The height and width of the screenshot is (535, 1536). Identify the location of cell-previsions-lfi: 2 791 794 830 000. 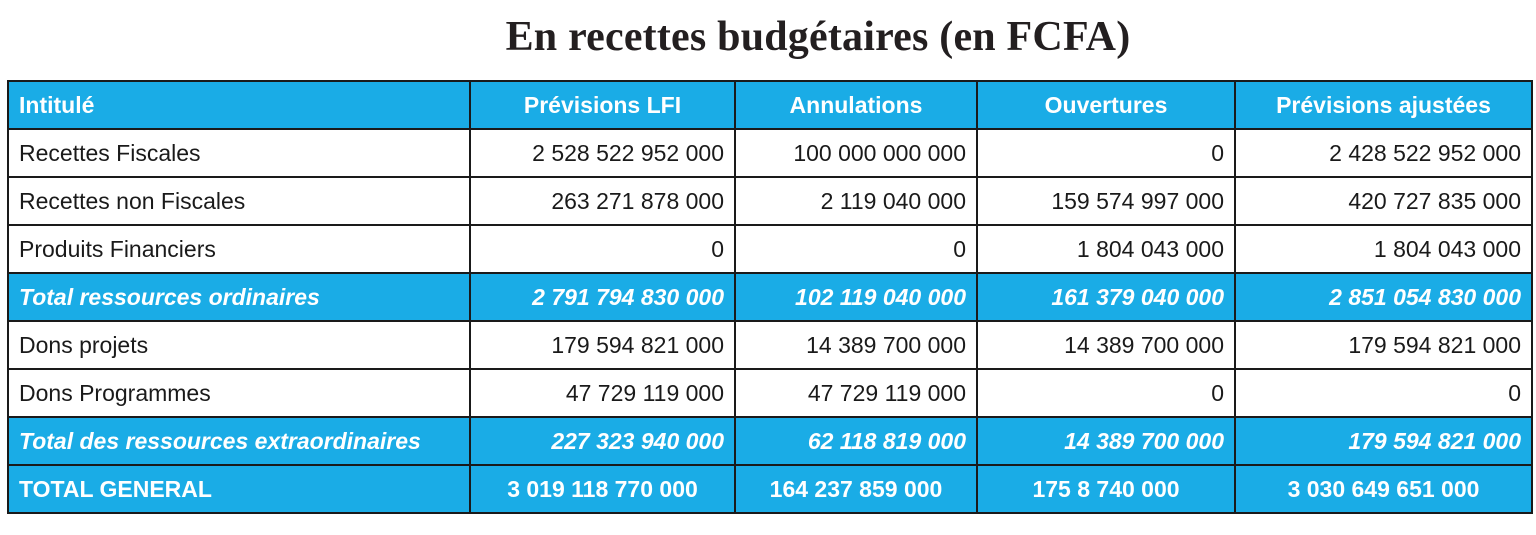
(602, 297).